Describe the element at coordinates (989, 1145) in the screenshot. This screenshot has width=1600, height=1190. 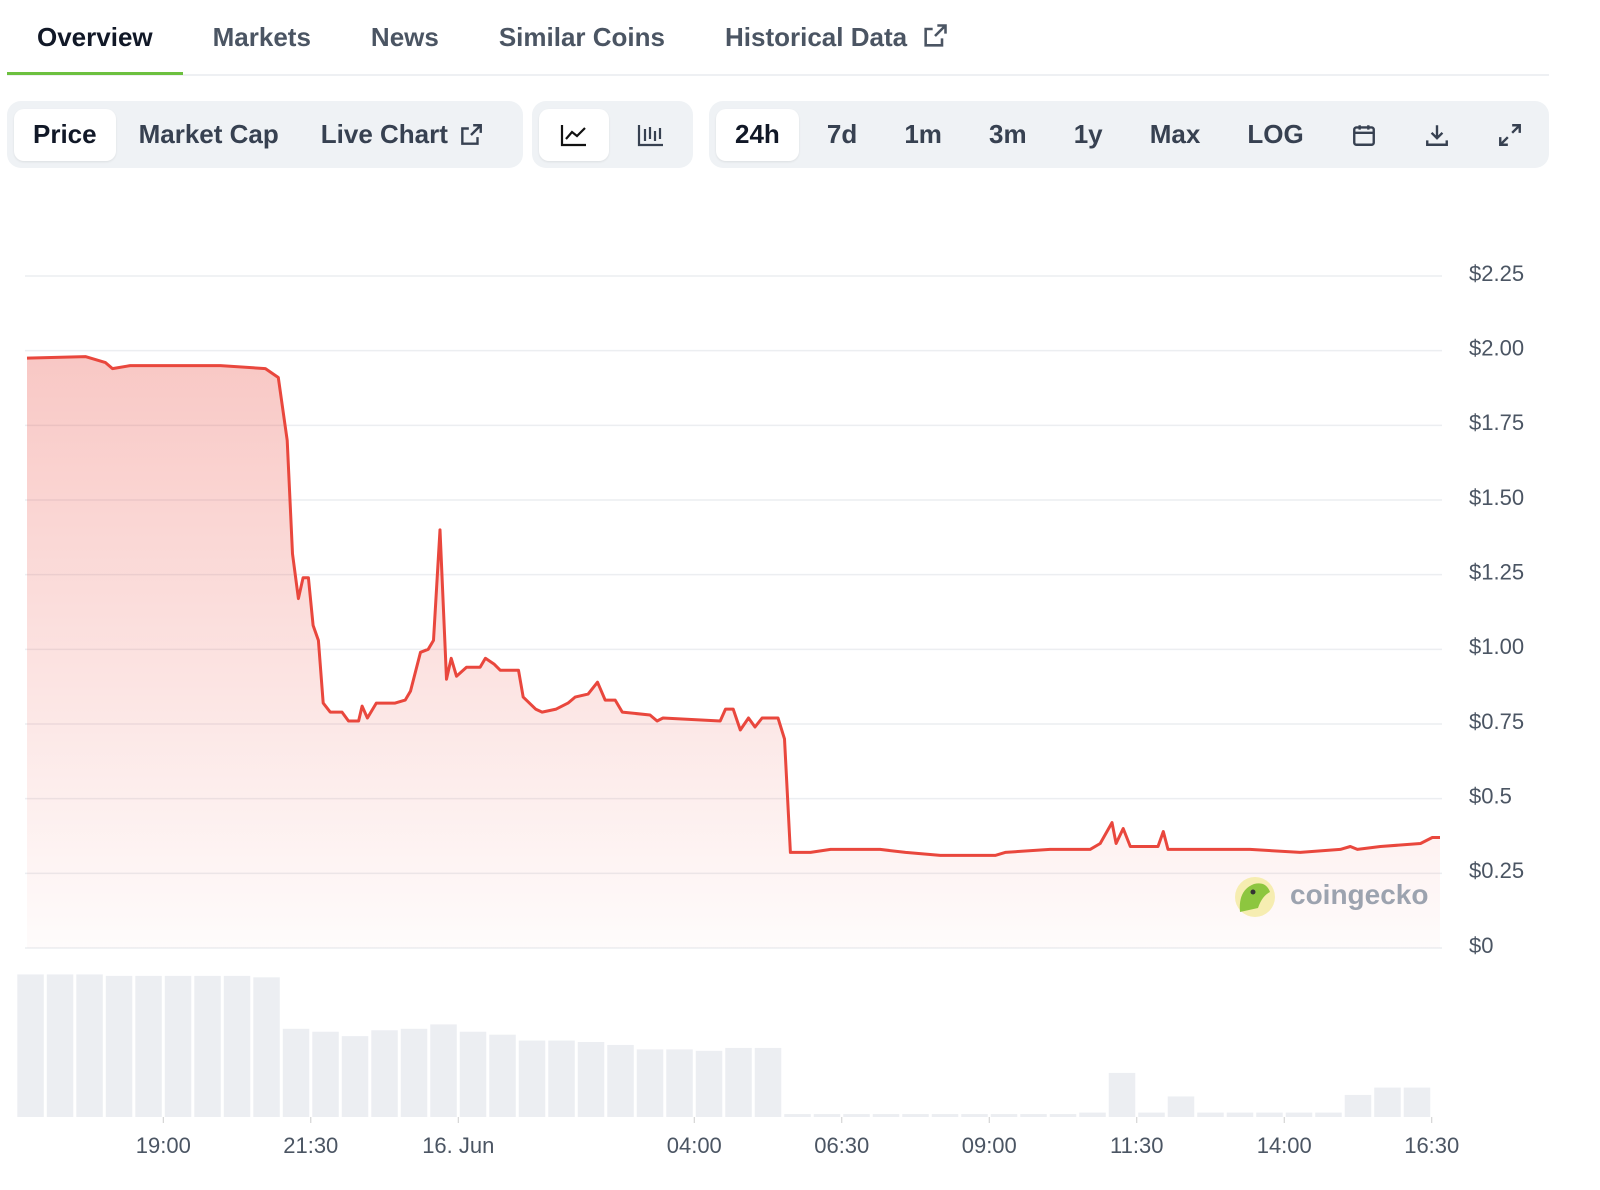
I see `x-tick-label: 09:00` at that location.